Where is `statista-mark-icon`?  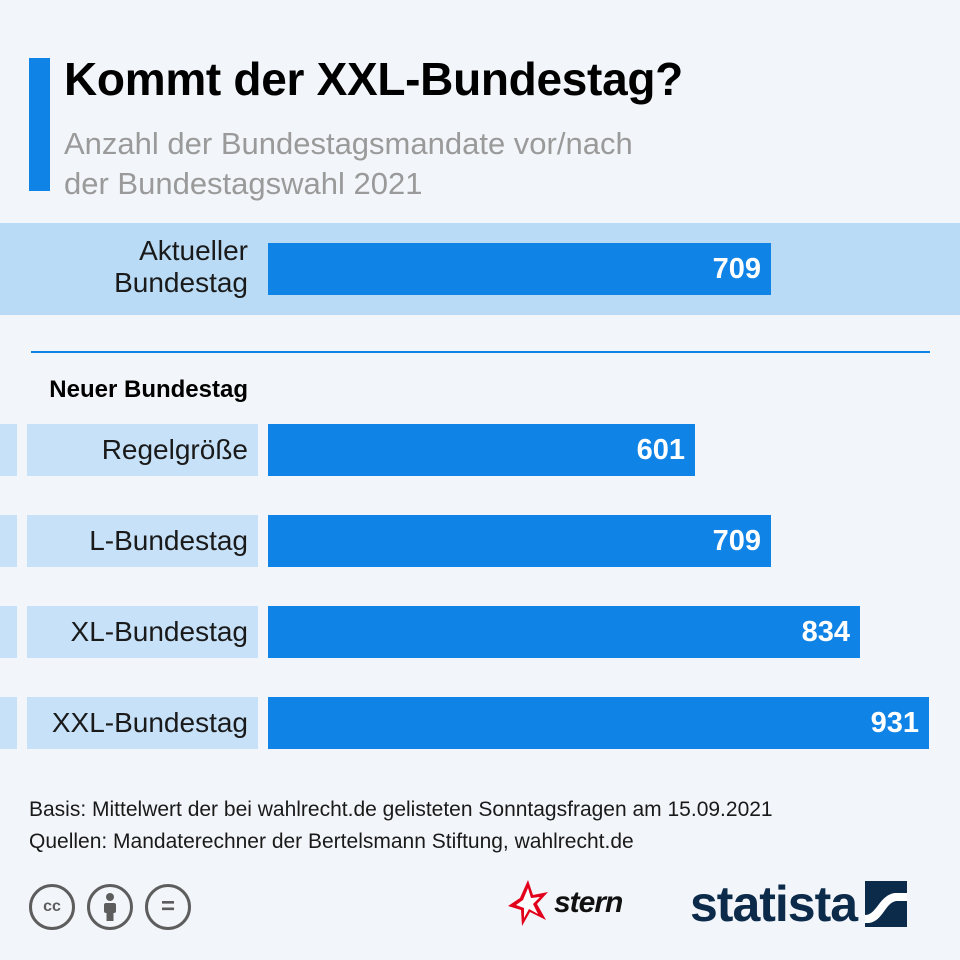
statista-mark-icon is located at coordinates (886, 904).